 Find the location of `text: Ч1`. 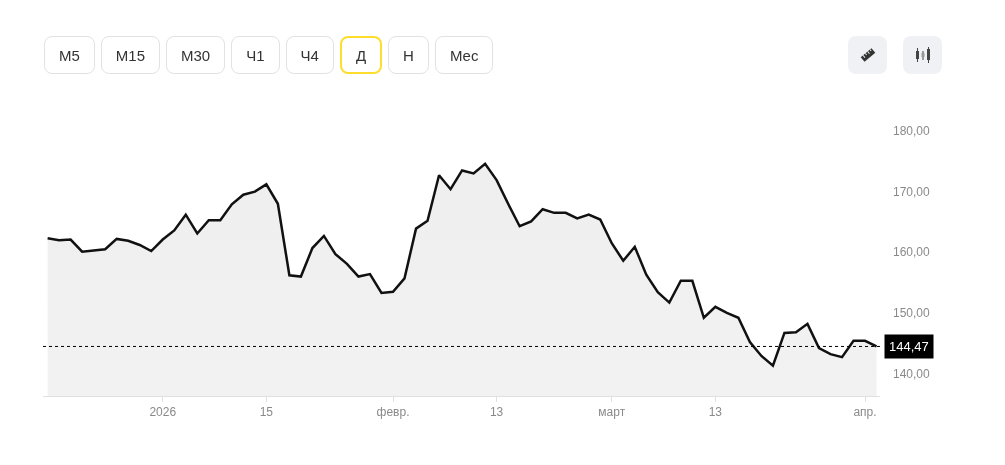

text: Ч1 is located at coordinates (255, 55).